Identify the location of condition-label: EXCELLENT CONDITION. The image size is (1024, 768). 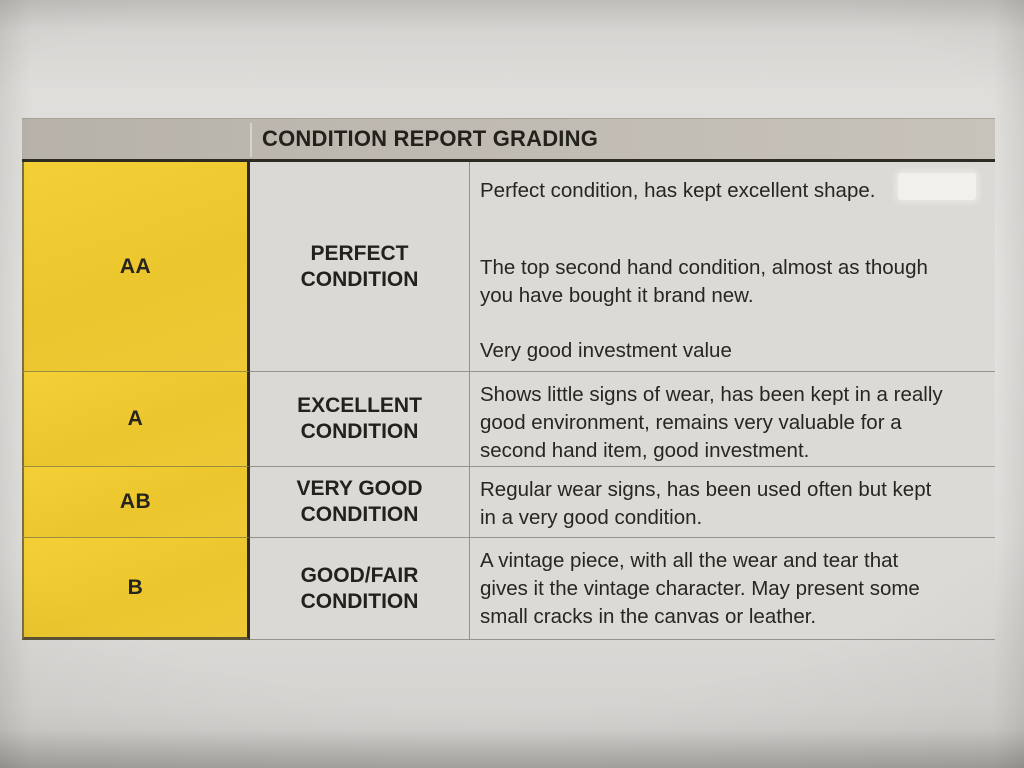
(359, 418).